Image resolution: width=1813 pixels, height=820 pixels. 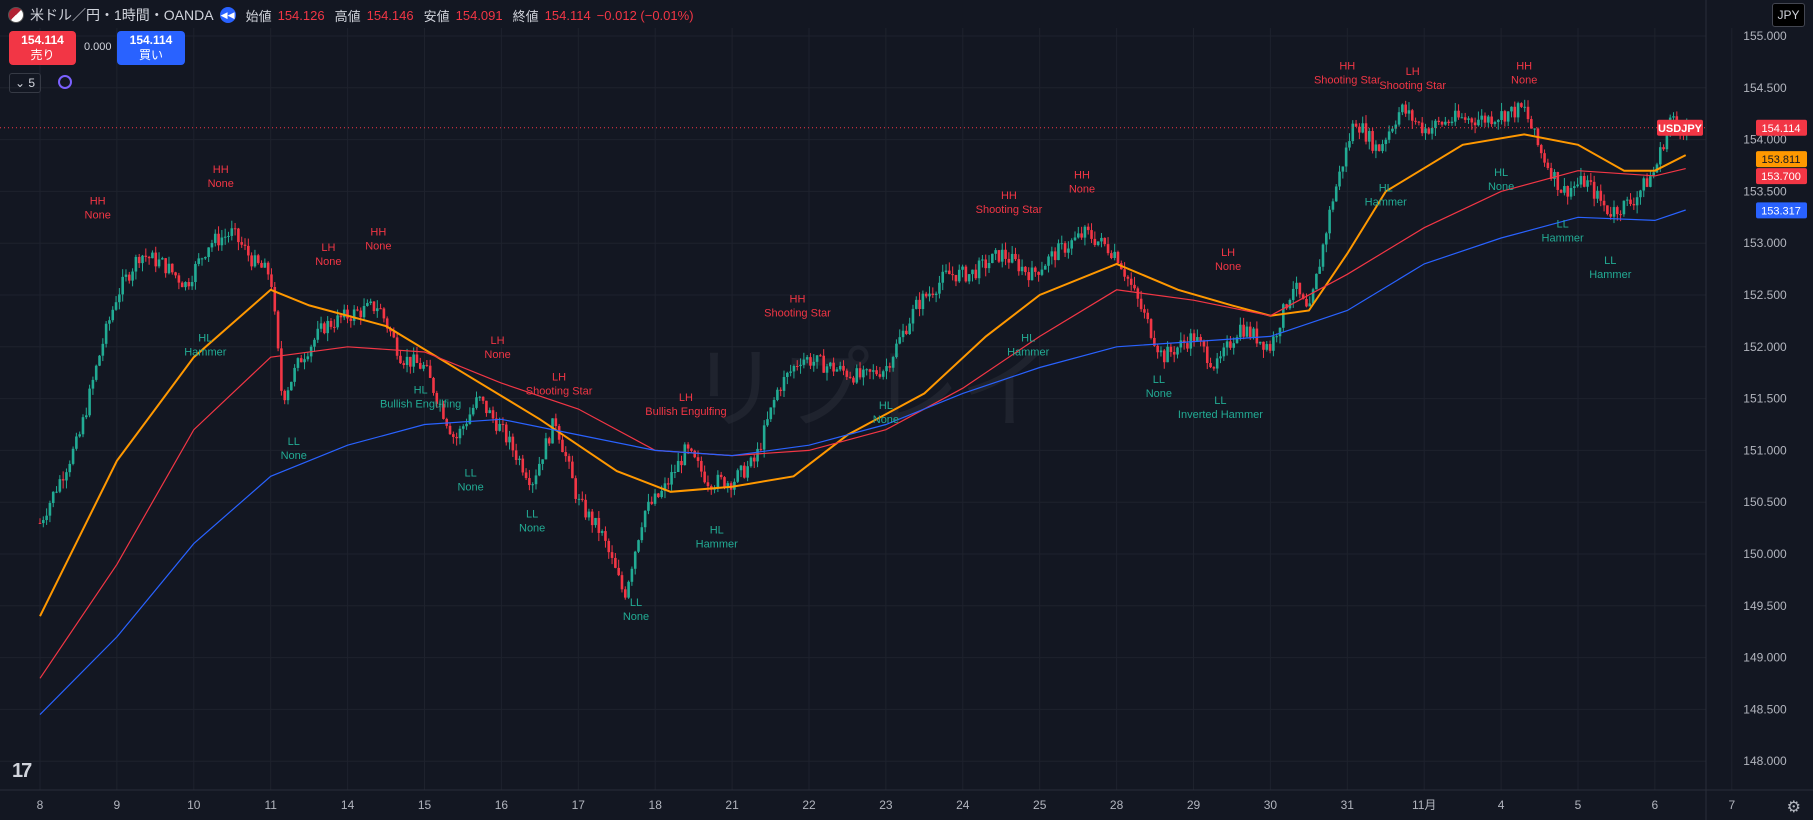 I want to click on x-tick-label: 16, so click(x=502, y=805).